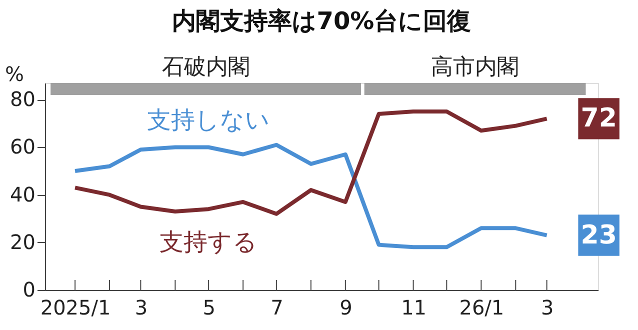 This screenshot has height=330, width=638. What do you see at coordinates (206, 67) in the screenshot?
I see `band-label: 石破内閣` at bounding box center [206, 67].